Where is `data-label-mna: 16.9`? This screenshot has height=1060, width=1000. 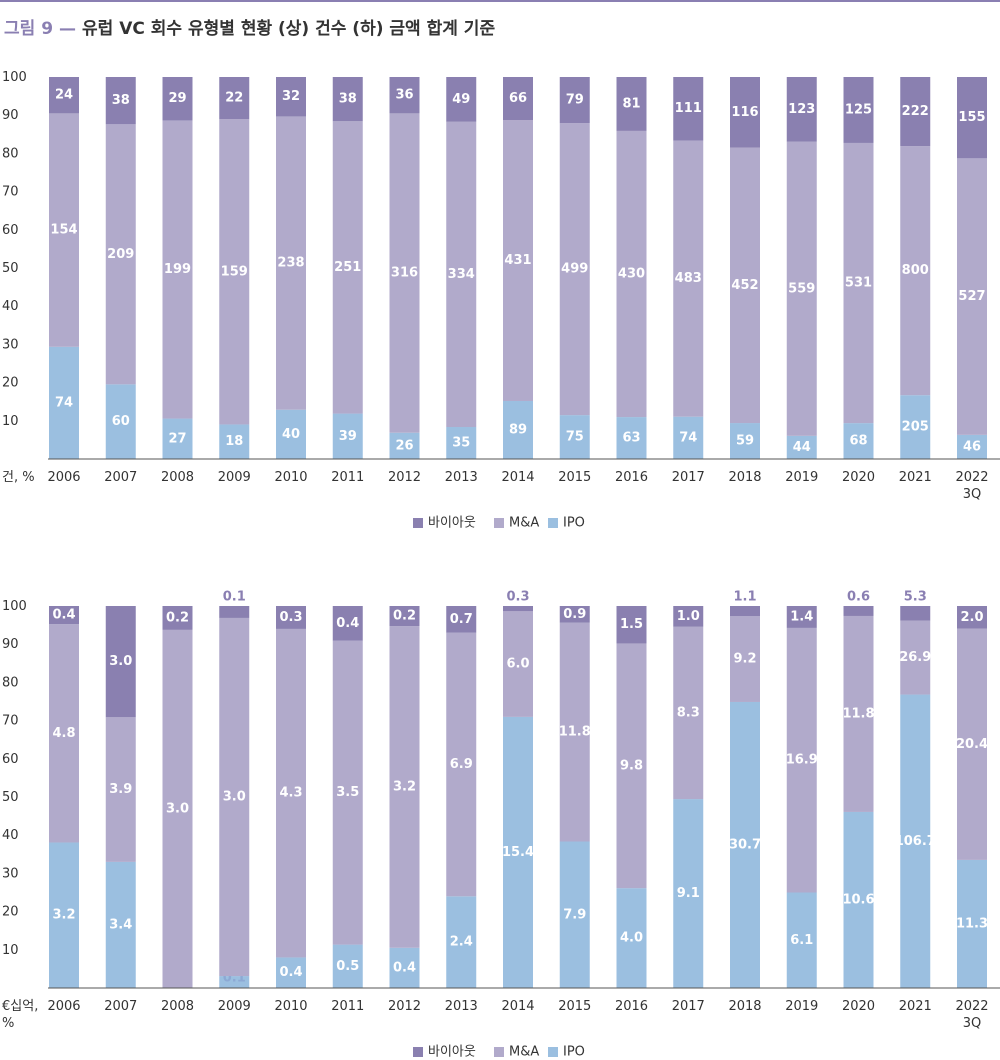
data-label-mna: 16.9 is located at coordinates (802, 760).